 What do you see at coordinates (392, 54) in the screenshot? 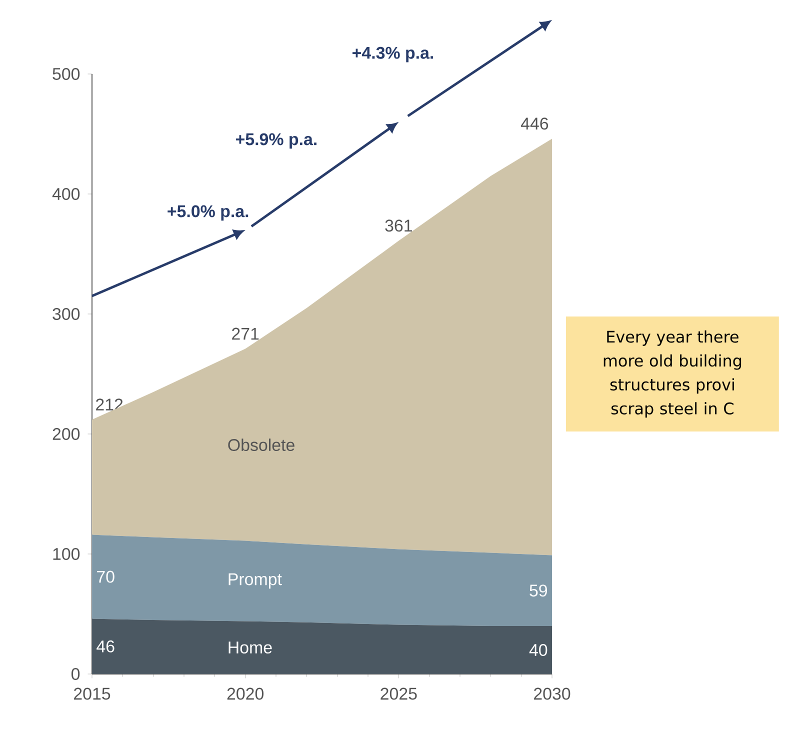
I see `text: +4.3% p.a.` at bounding box center [392, 54].